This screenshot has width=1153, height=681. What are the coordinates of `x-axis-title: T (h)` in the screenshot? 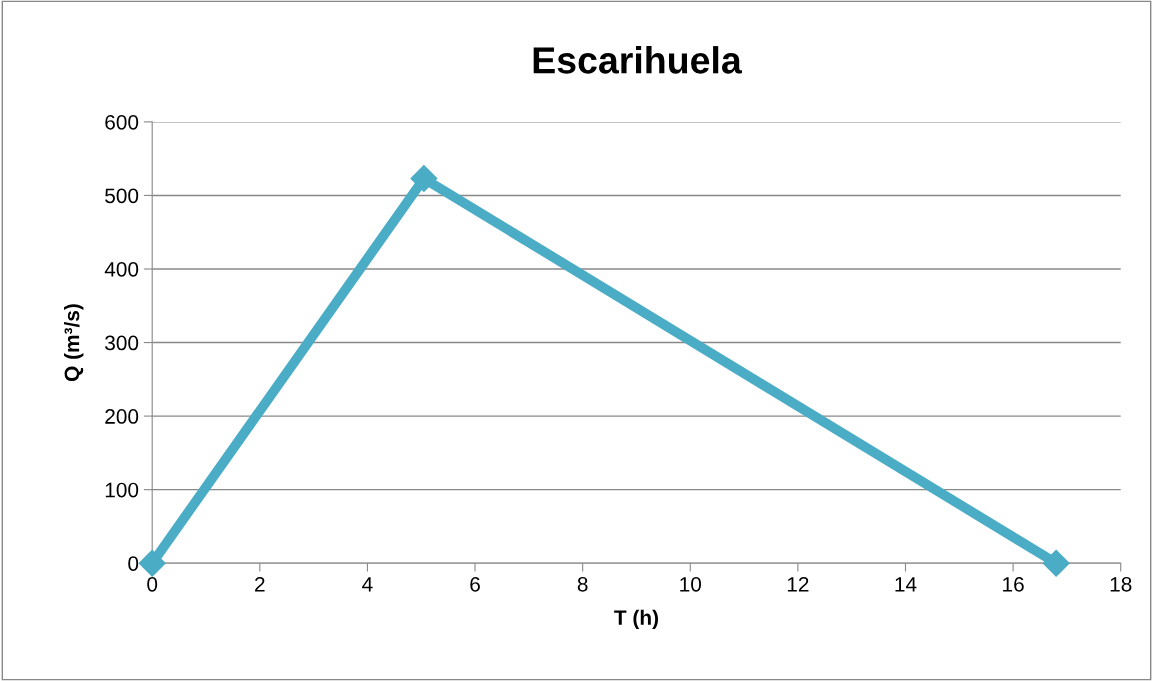 It's located at (636, 619).